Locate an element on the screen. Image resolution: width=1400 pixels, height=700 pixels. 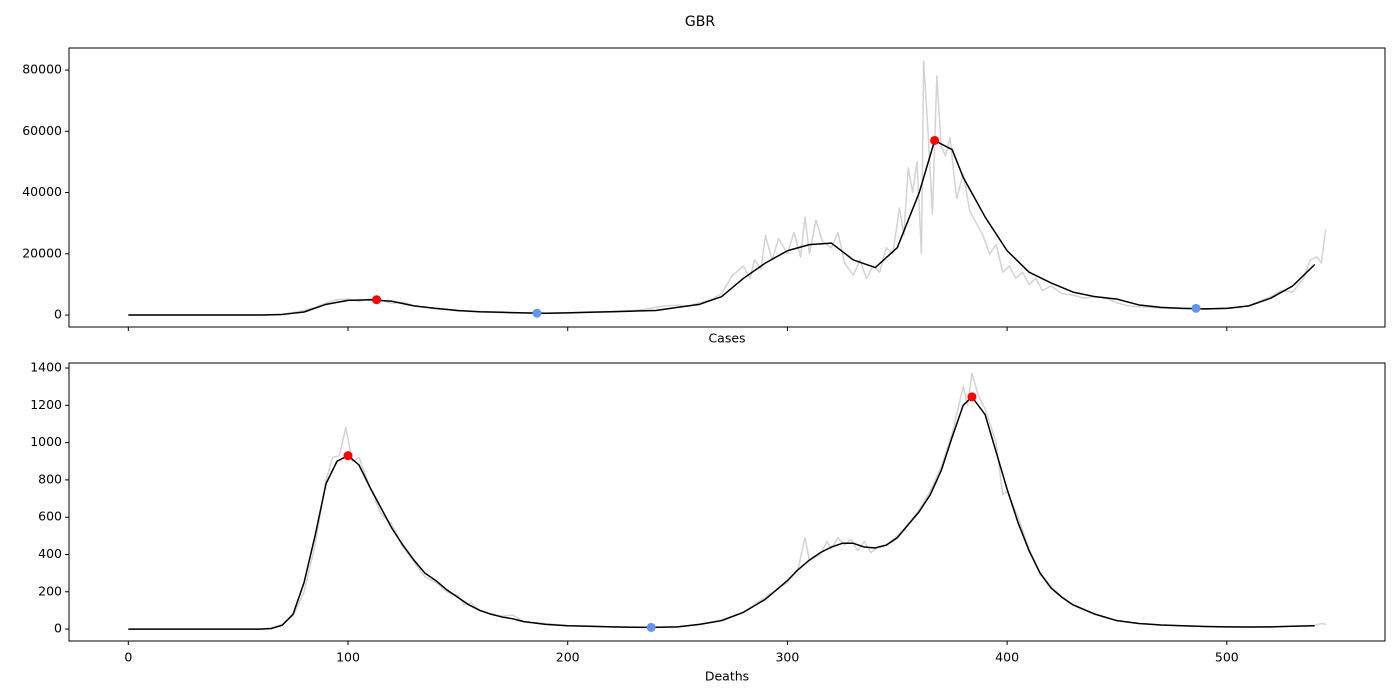
figure-title: GBR is located at coordinates (700, 22).